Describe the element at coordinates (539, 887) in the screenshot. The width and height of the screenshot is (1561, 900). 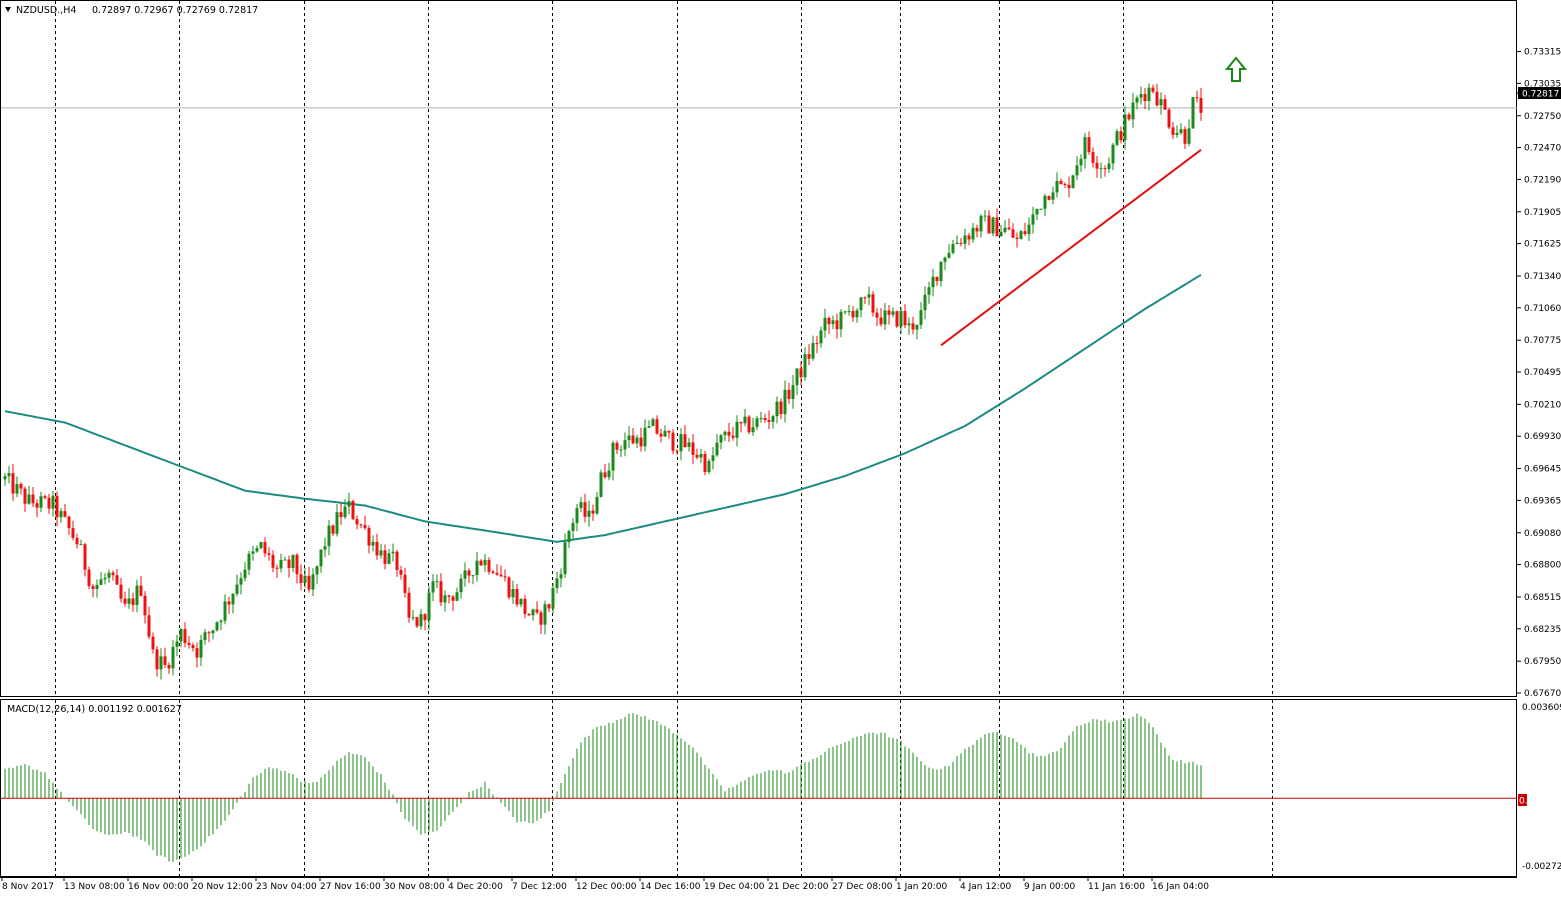
I see `time-label: 7 Dec 12:00` at that location.